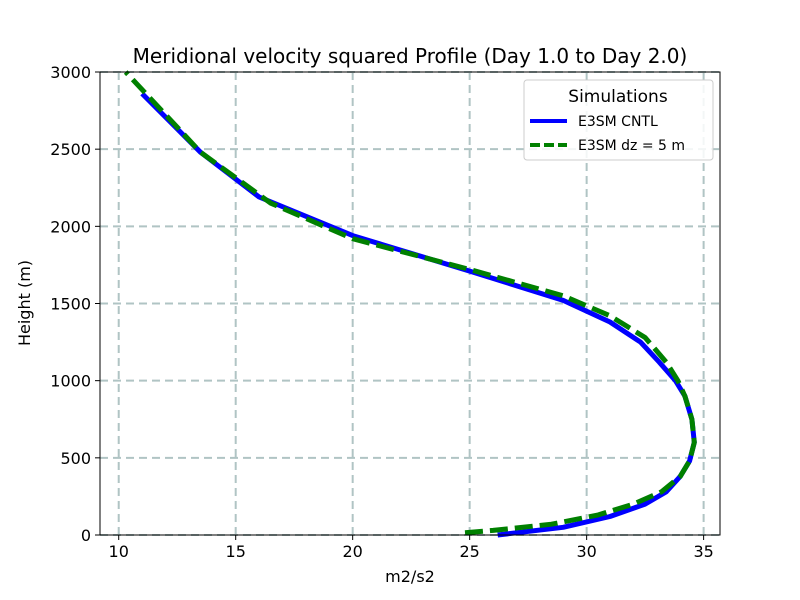 This screenshot has height=600, width=800. Describe the element at coordinates (618, 97) in the screenshot. I see `legend-title: Simulations` at that location.